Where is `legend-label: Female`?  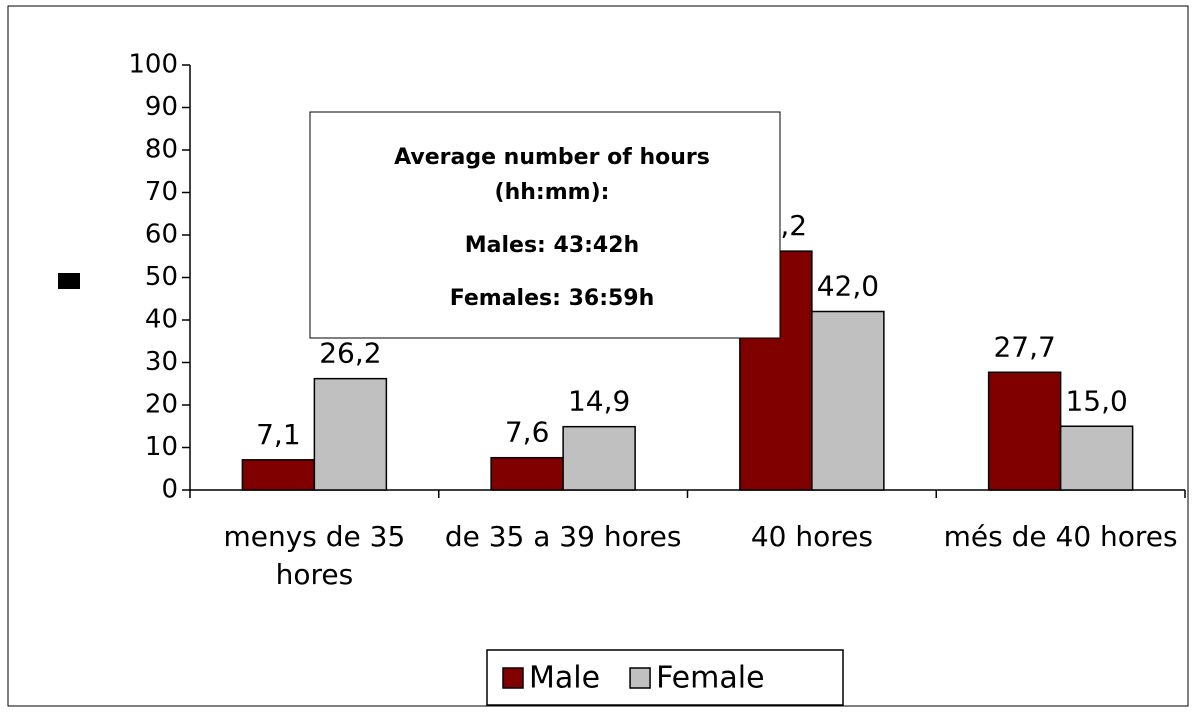
legend-label: Female is located at coordinates (710, 678).